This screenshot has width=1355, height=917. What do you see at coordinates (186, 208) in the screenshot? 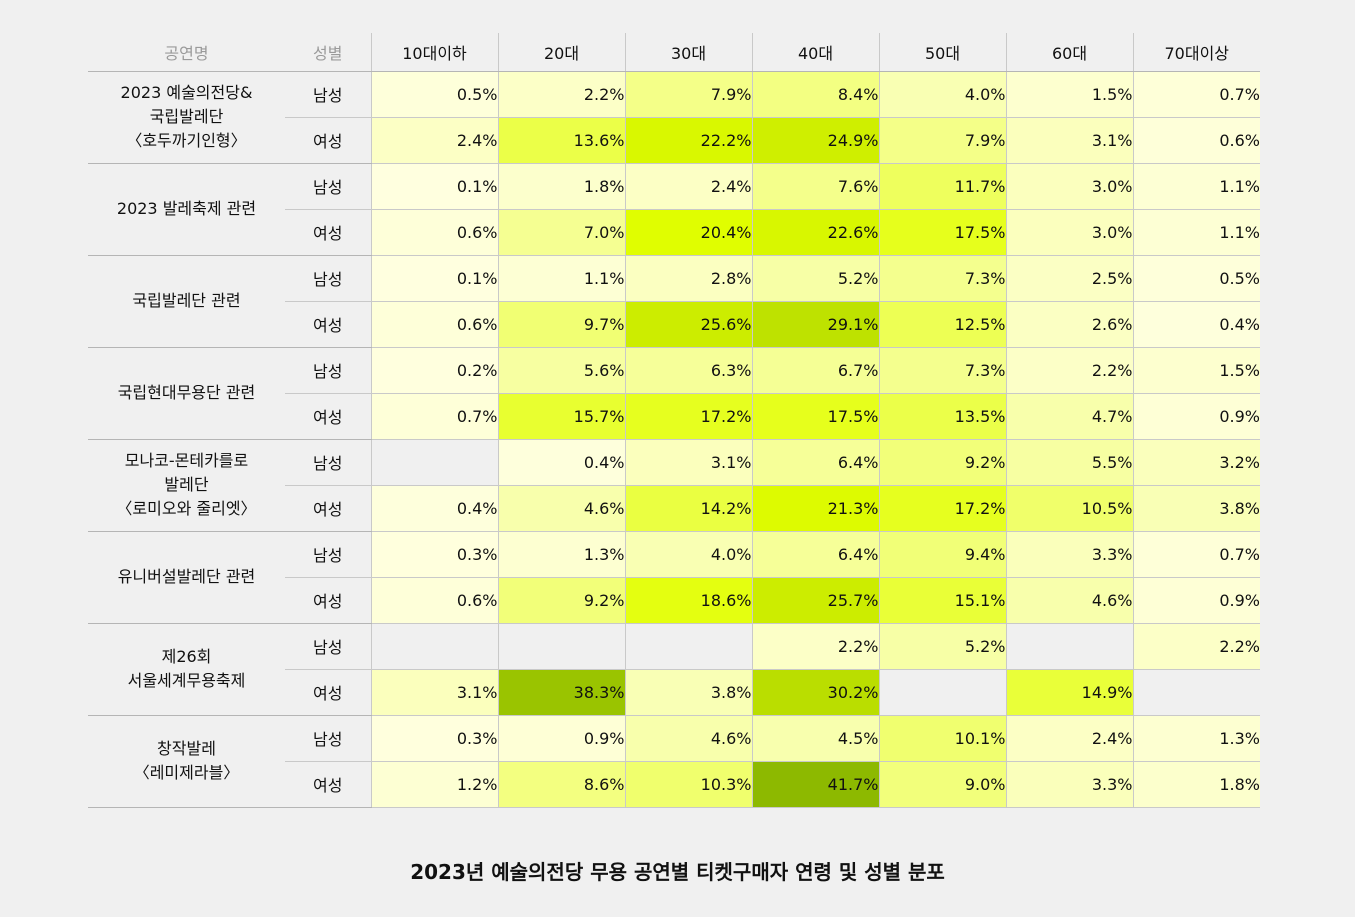
I see `performance-name-line: 2023 발레축제 관련` at bounding box center [186, 208].